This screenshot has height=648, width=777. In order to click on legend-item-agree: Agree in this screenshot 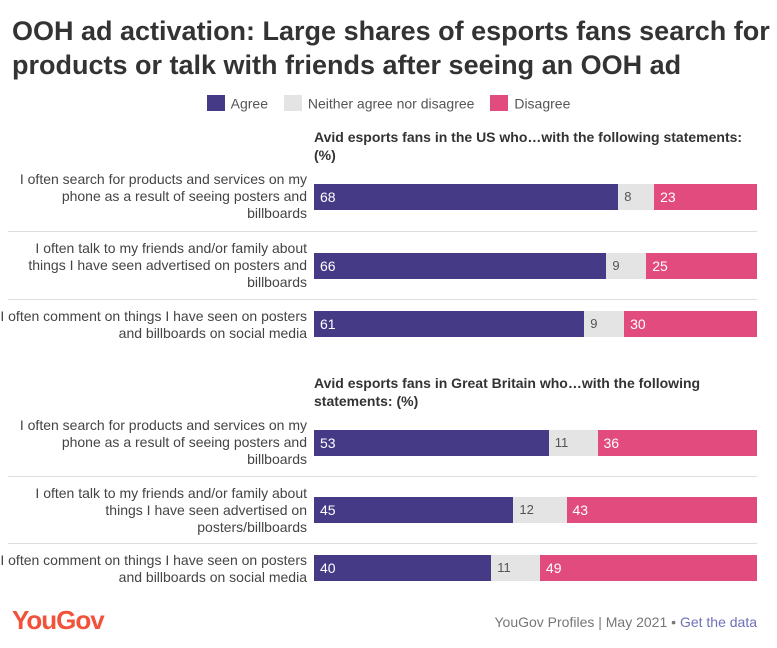, I will do `click(237, 102)`.